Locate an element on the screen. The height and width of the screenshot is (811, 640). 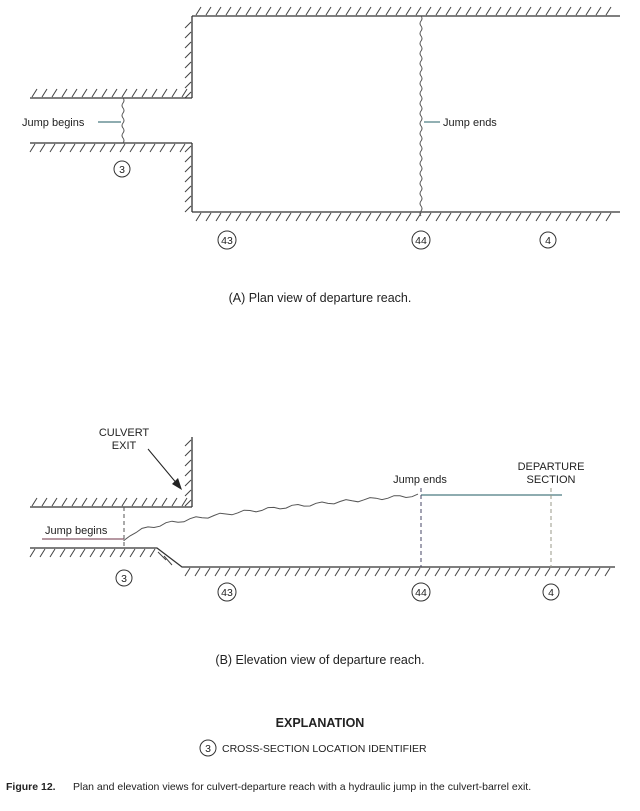
departure-label-2: SECTION is located at coordinates (551, 480).